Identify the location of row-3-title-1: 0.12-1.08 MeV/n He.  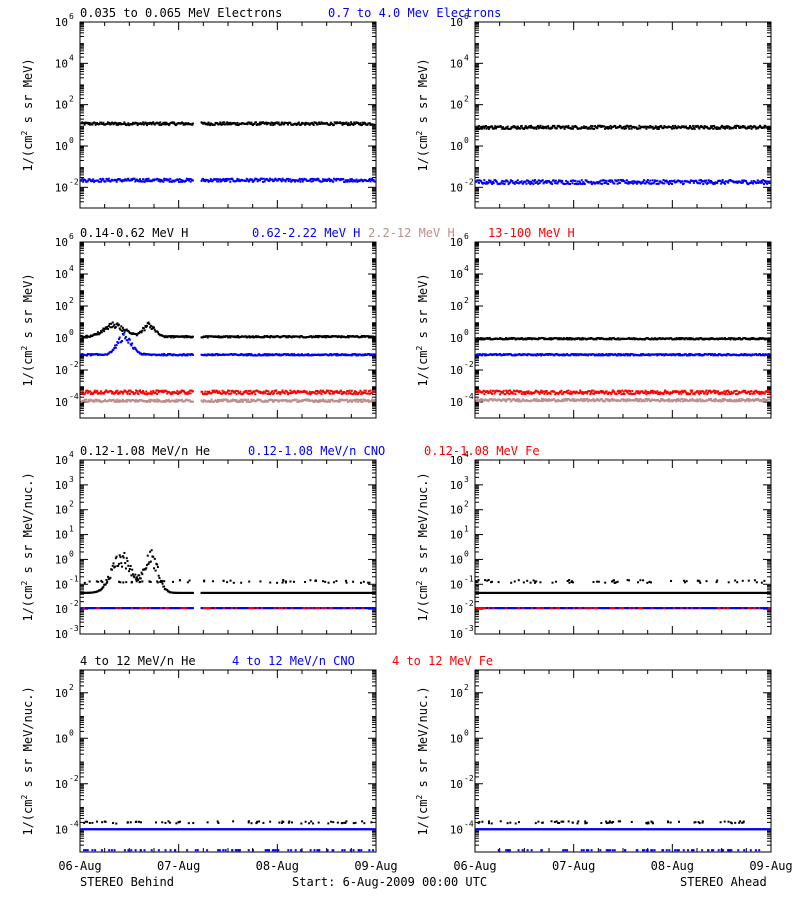
(145, 451).